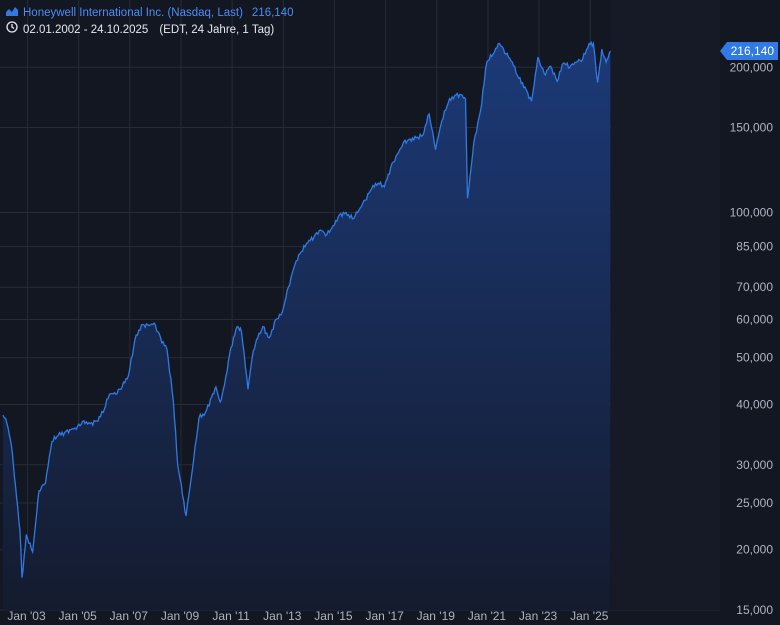 The height and width of the screenshot is (625, 780). Describe the element at coordinates (231, 616) in the screenshot. I see `x-tick-label: Jan '11` at that location.